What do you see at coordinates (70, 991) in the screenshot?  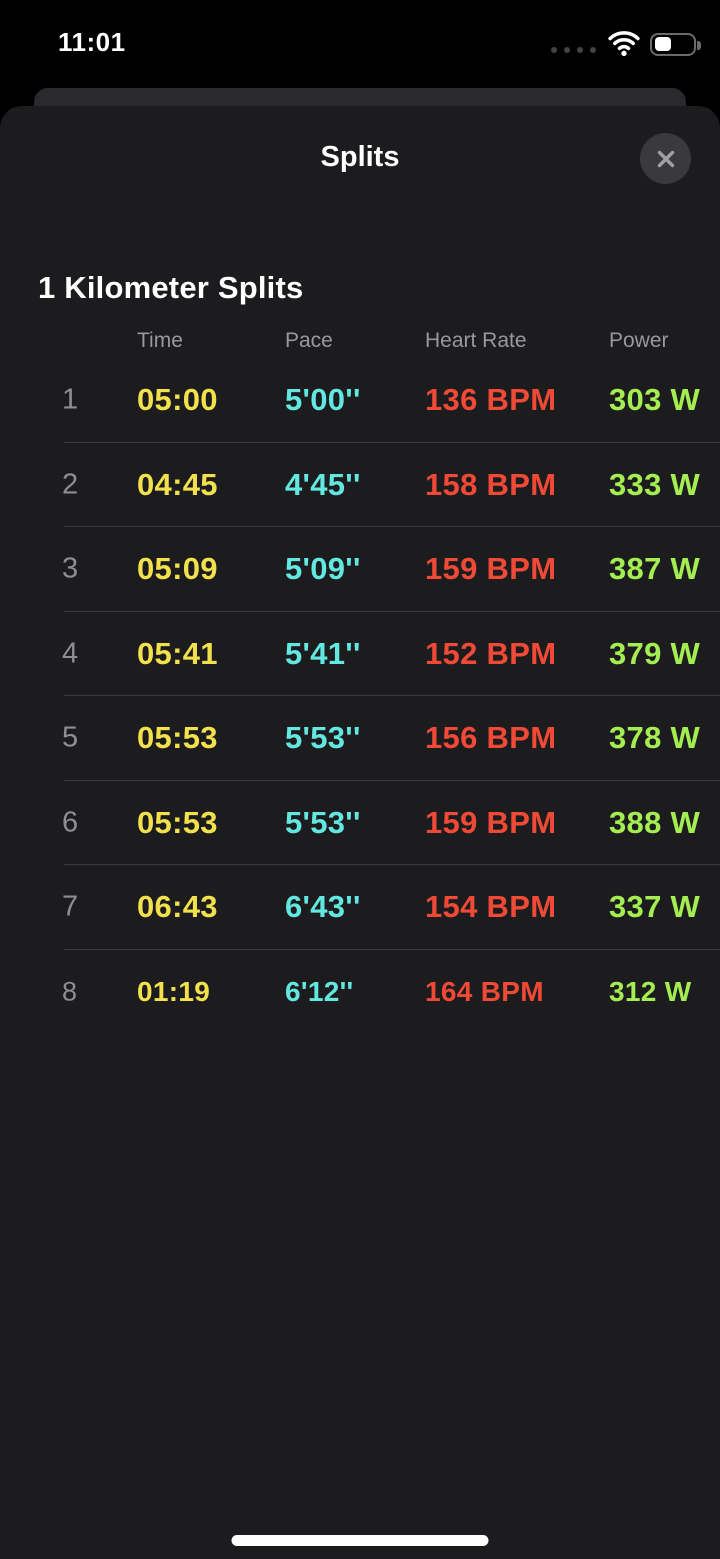 I see `split-index: 8` at bounding box center [70, 991].